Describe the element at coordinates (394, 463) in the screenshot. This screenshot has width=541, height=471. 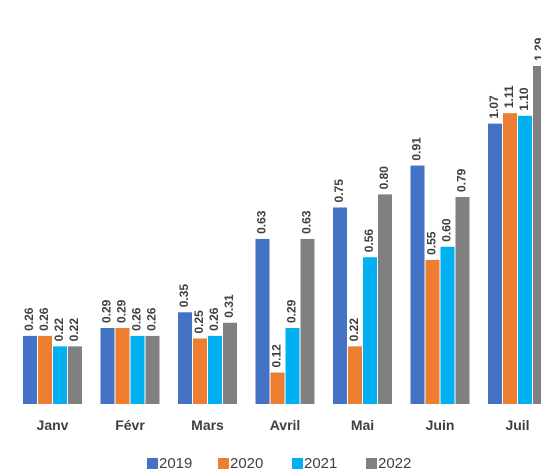
I see `legend-label: 2022` at that location.